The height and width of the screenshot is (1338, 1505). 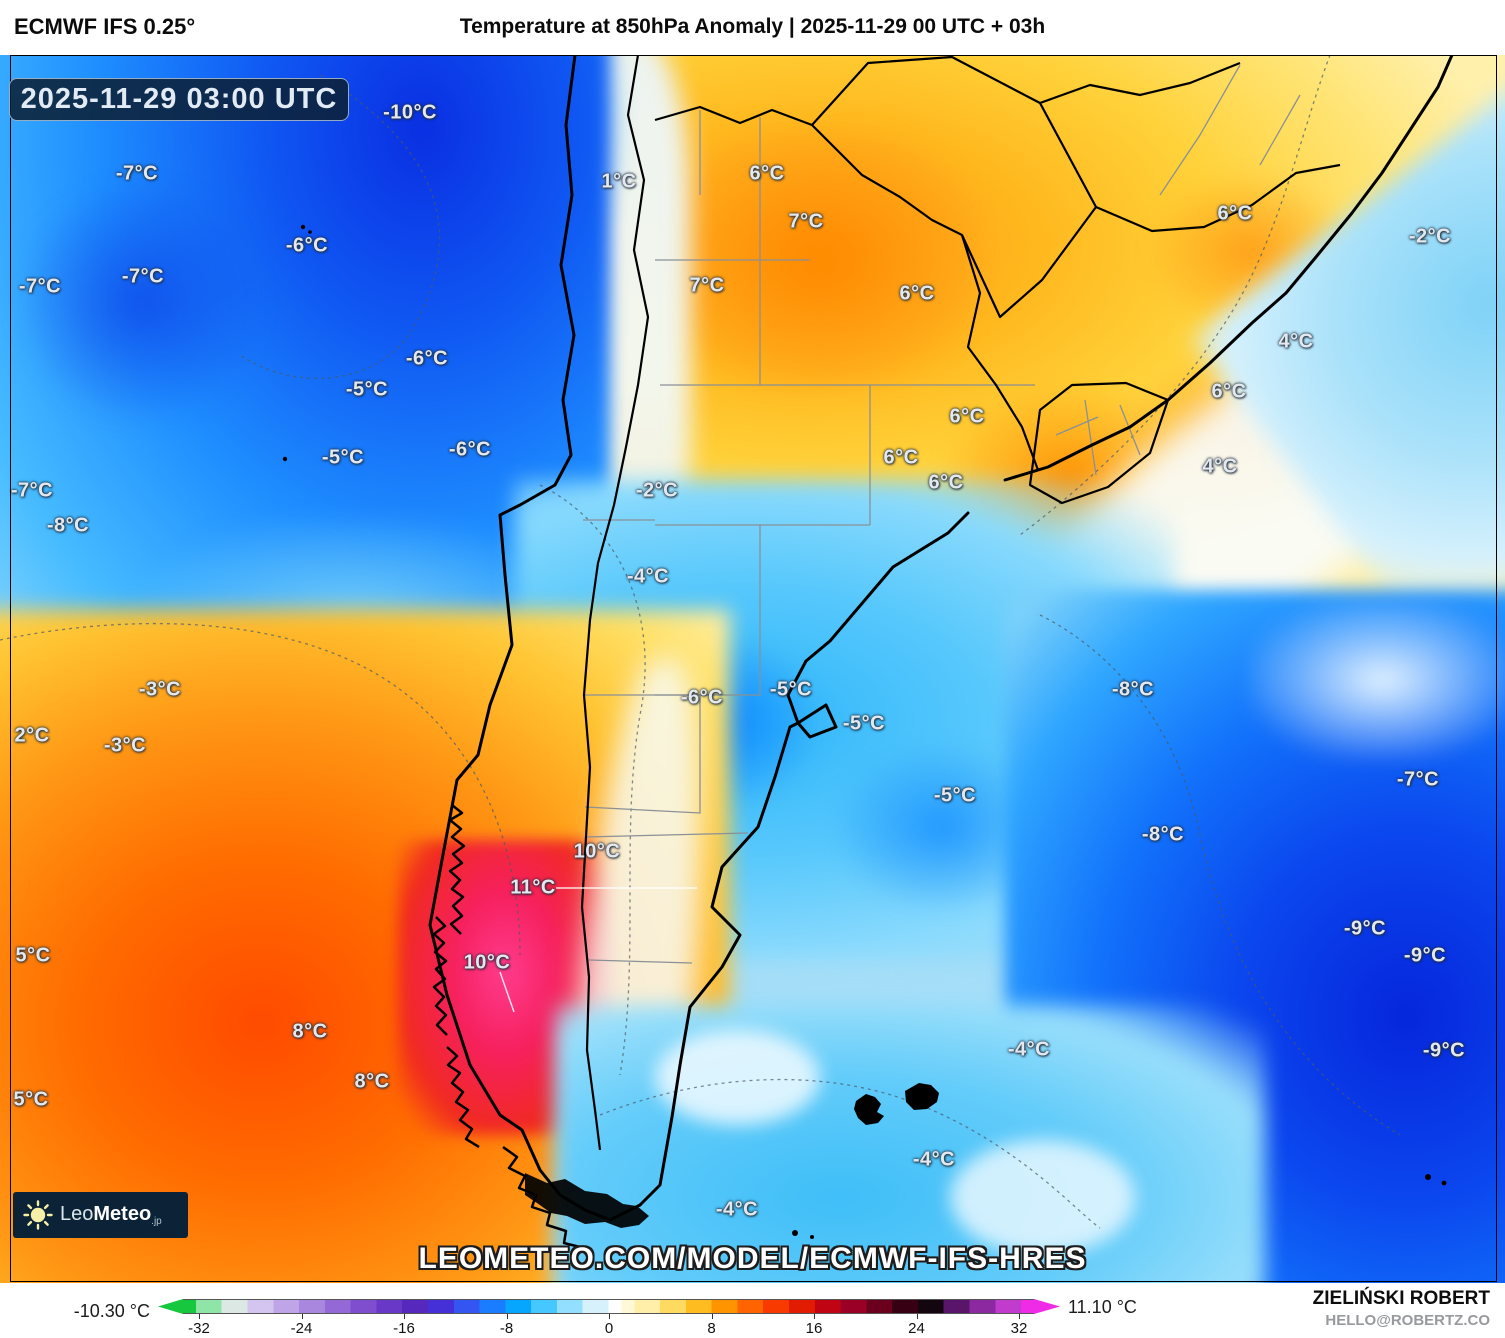 What do you see at coordinates (752, 1258) in the screenshot?
I see `watermark-url: LEOMETEO.COM/MODEL/ECMWF-IFS-HRES` at bounding box center [752, 1258].